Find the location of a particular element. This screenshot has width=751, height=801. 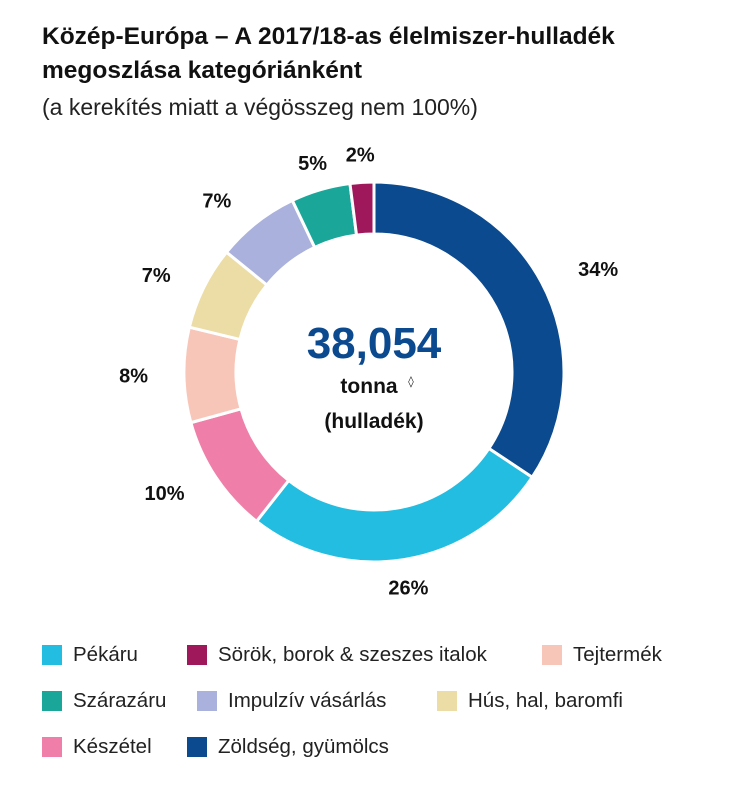

legend-item-szarazaru: Szárazáru is located at coordinates (119, 701).